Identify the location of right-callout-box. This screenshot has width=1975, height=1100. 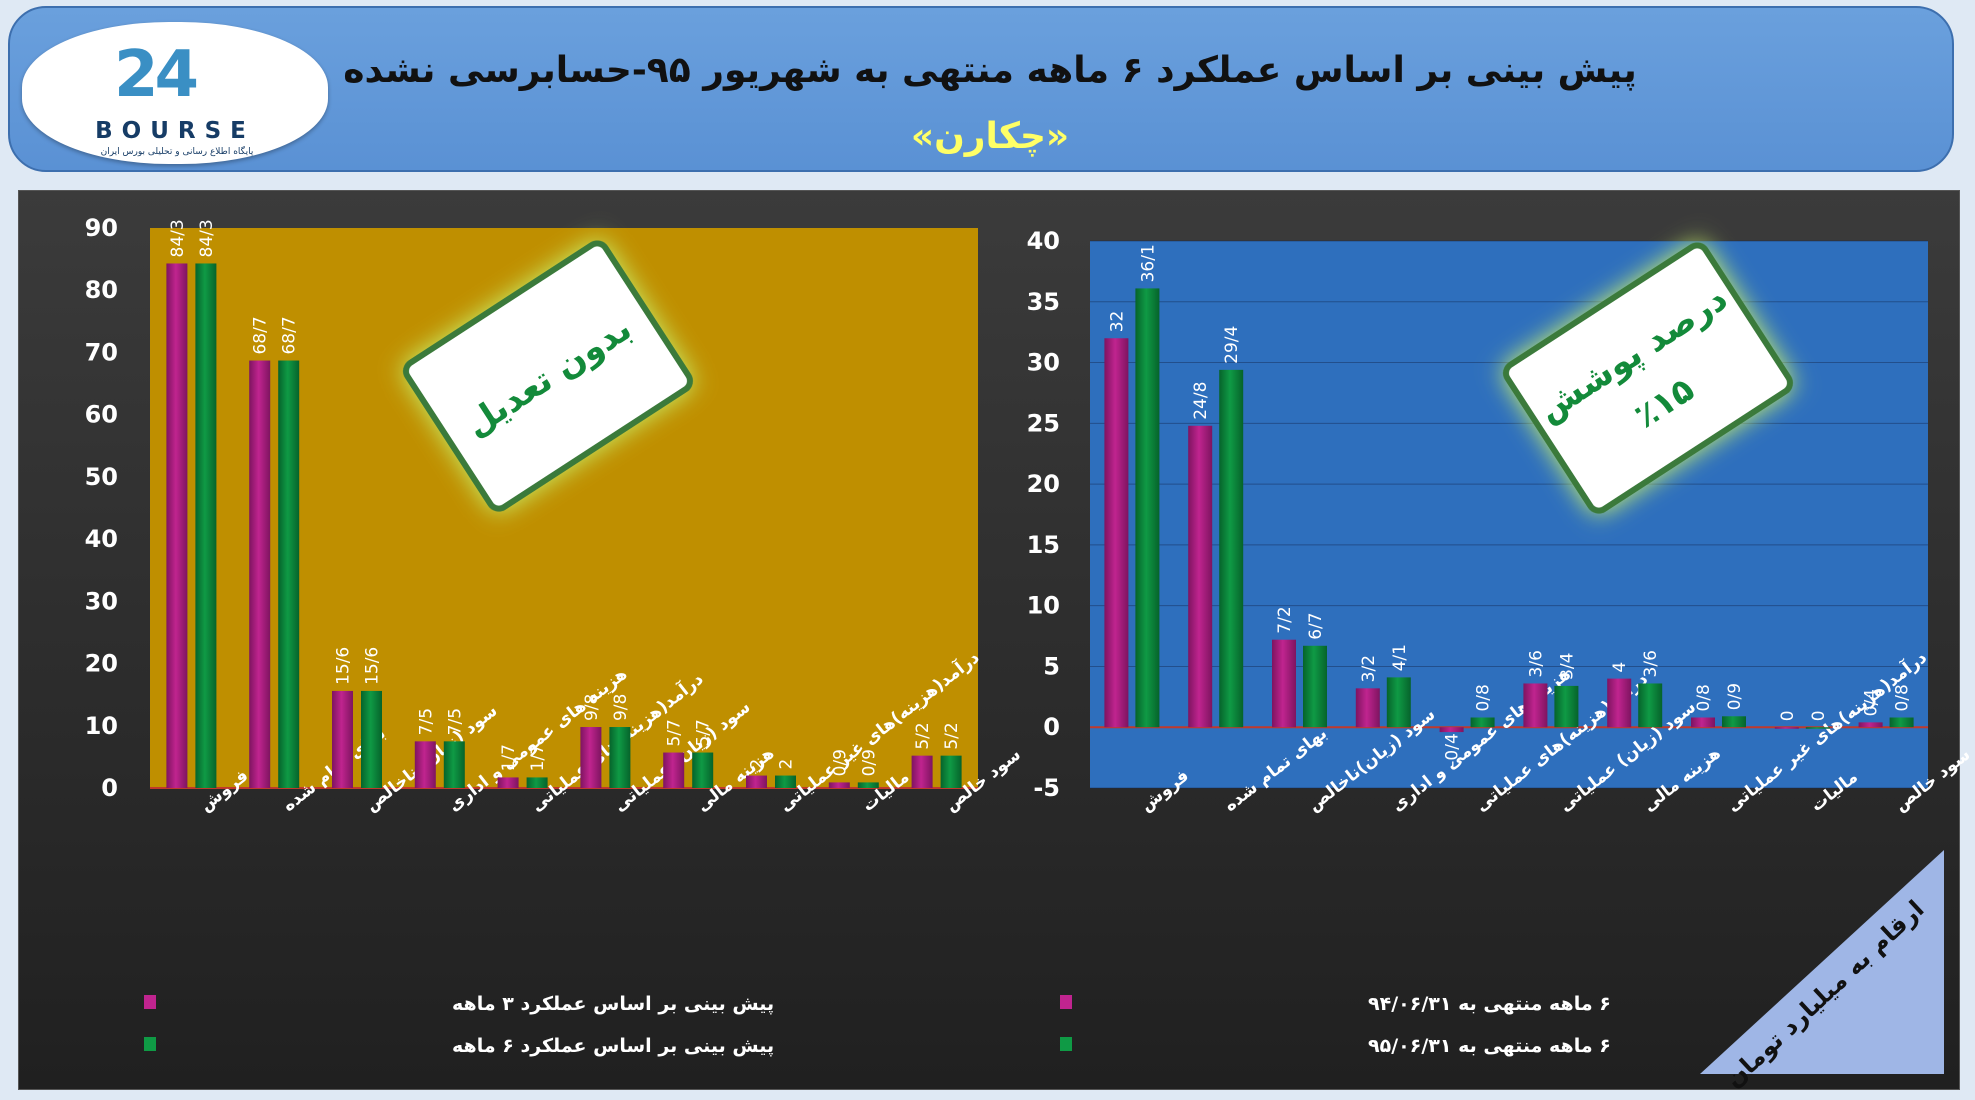
(1648, 378).